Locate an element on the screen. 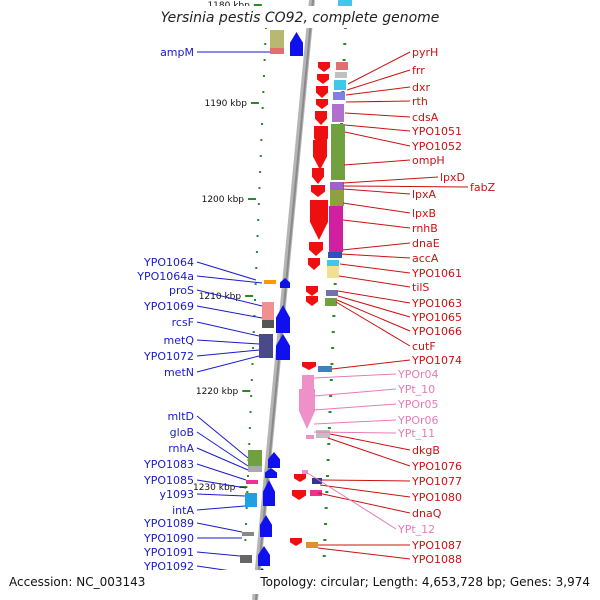 The width and height of the screenshot is (600, 600). scale-tick-label: 1200 kbp is located at coordinates (223, 200).